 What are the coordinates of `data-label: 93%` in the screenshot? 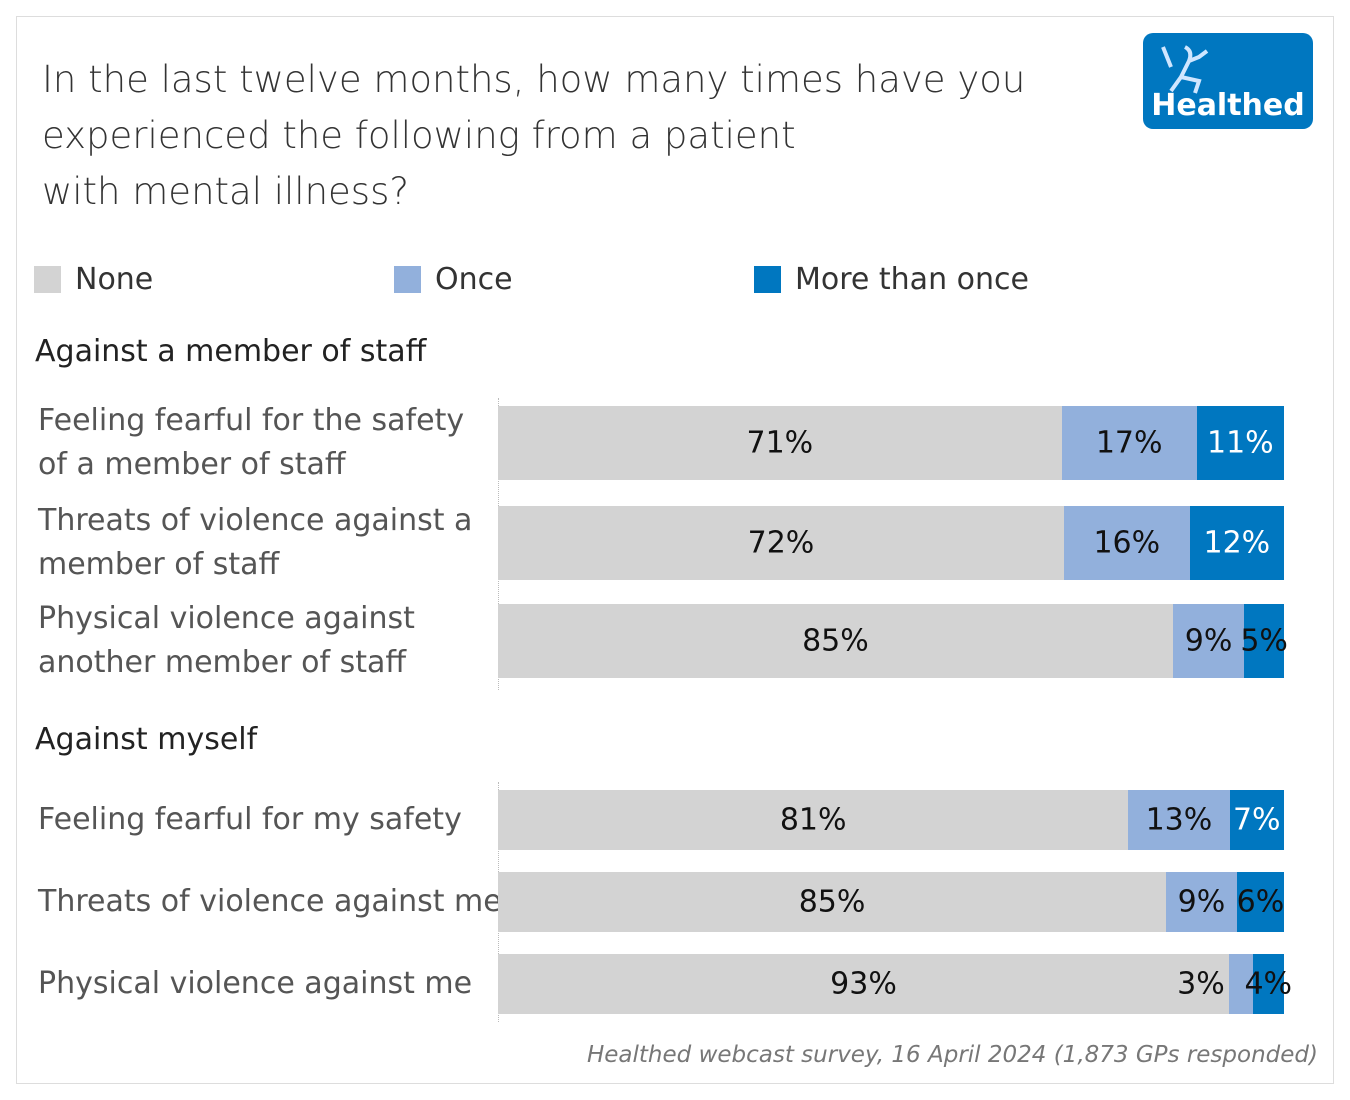 It's located at (863, 984).